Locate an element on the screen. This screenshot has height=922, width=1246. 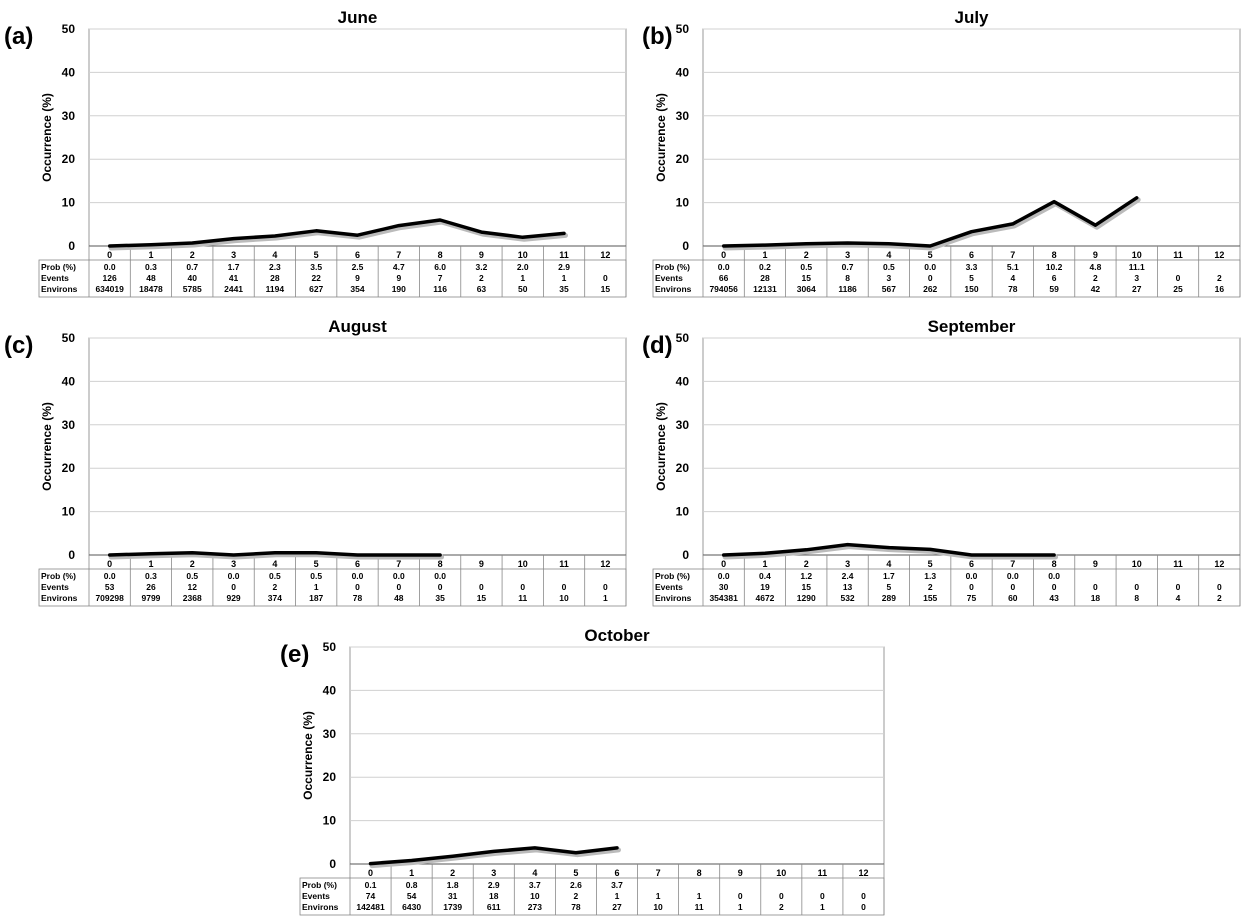
table-cell-value: 3 is located at coordinates (889, 278).